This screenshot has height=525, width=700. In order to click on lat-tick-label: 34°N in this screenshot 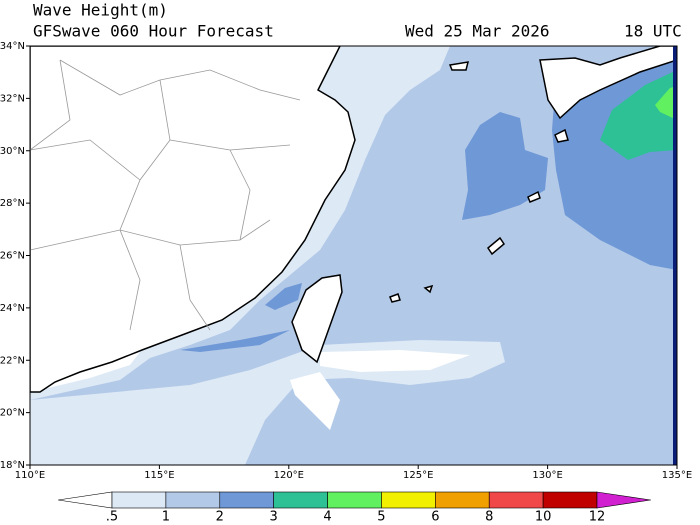, I will do `click(12, 46)`.